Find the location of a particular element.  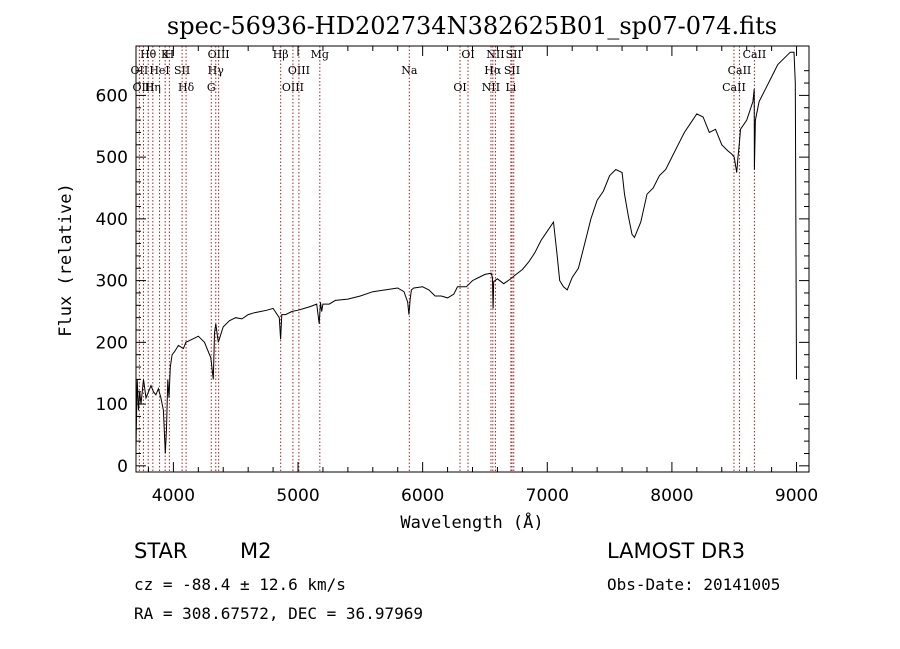

x-tick-label: 7000 is located at coordinates (547, 496).